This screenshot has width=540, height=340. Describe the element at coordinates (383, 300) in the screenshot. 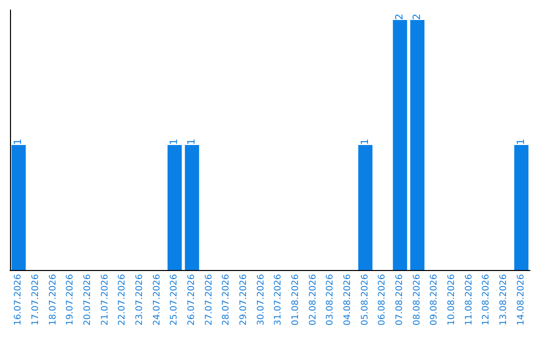

I see `x-tick-label: 06.08.2026` at that location.